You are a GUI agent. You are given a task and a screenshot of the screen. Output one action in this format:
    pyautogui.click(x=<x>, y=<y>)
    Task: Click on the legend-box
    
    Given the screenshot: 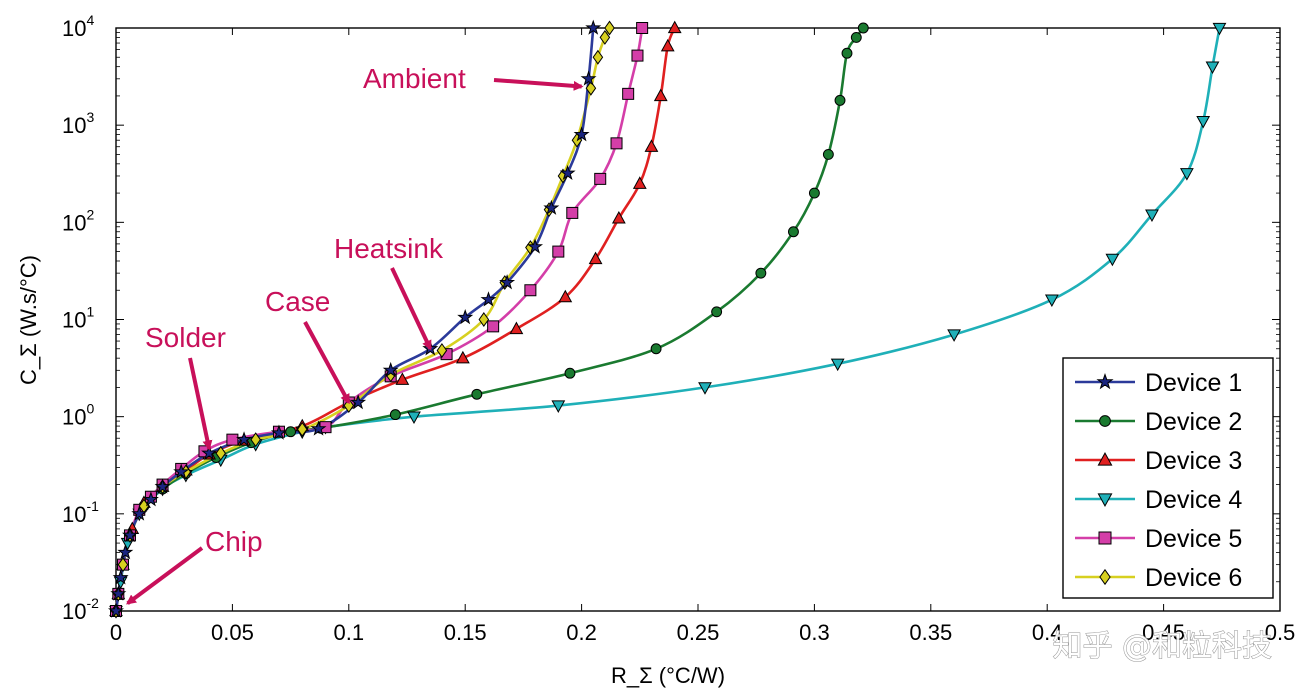 What is the action you would take?
    pyautogui.click(x=1168, y=478)
    